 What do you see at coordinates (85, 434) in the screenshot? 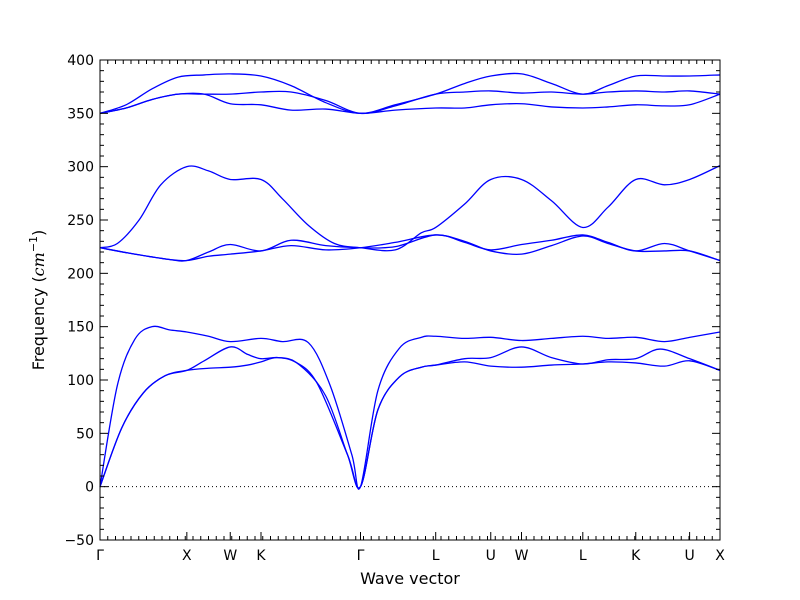
I see `y-tick-label: 50` at bounding box center [85, 434].